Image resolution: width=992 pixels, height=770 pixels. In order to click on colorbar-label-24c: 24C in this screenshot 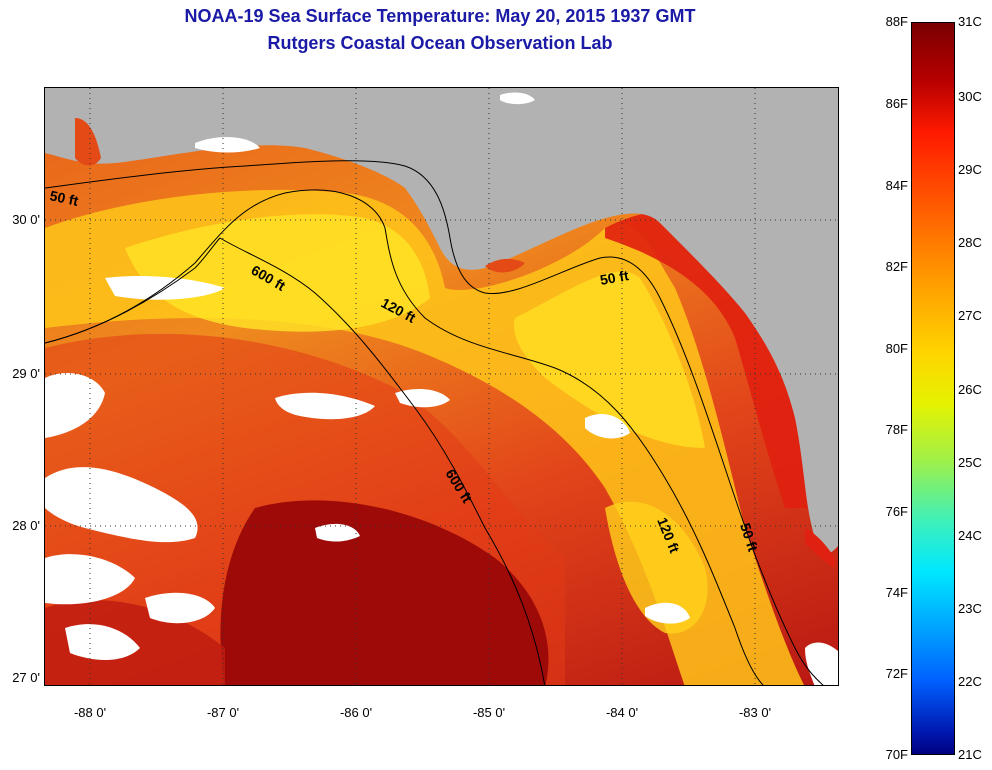, I will do `click(970, 535)`.